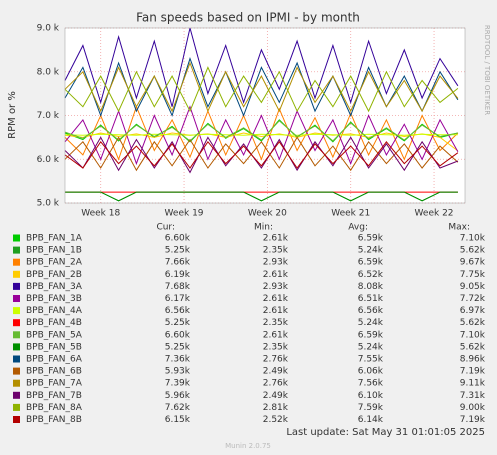 Image resolution: width=497 pixels, height=455 pixels. What do you see at coordinates (276, 396) in the screenshot?
I see `legend-value: 2.49k` at bounding box center [276, 396].